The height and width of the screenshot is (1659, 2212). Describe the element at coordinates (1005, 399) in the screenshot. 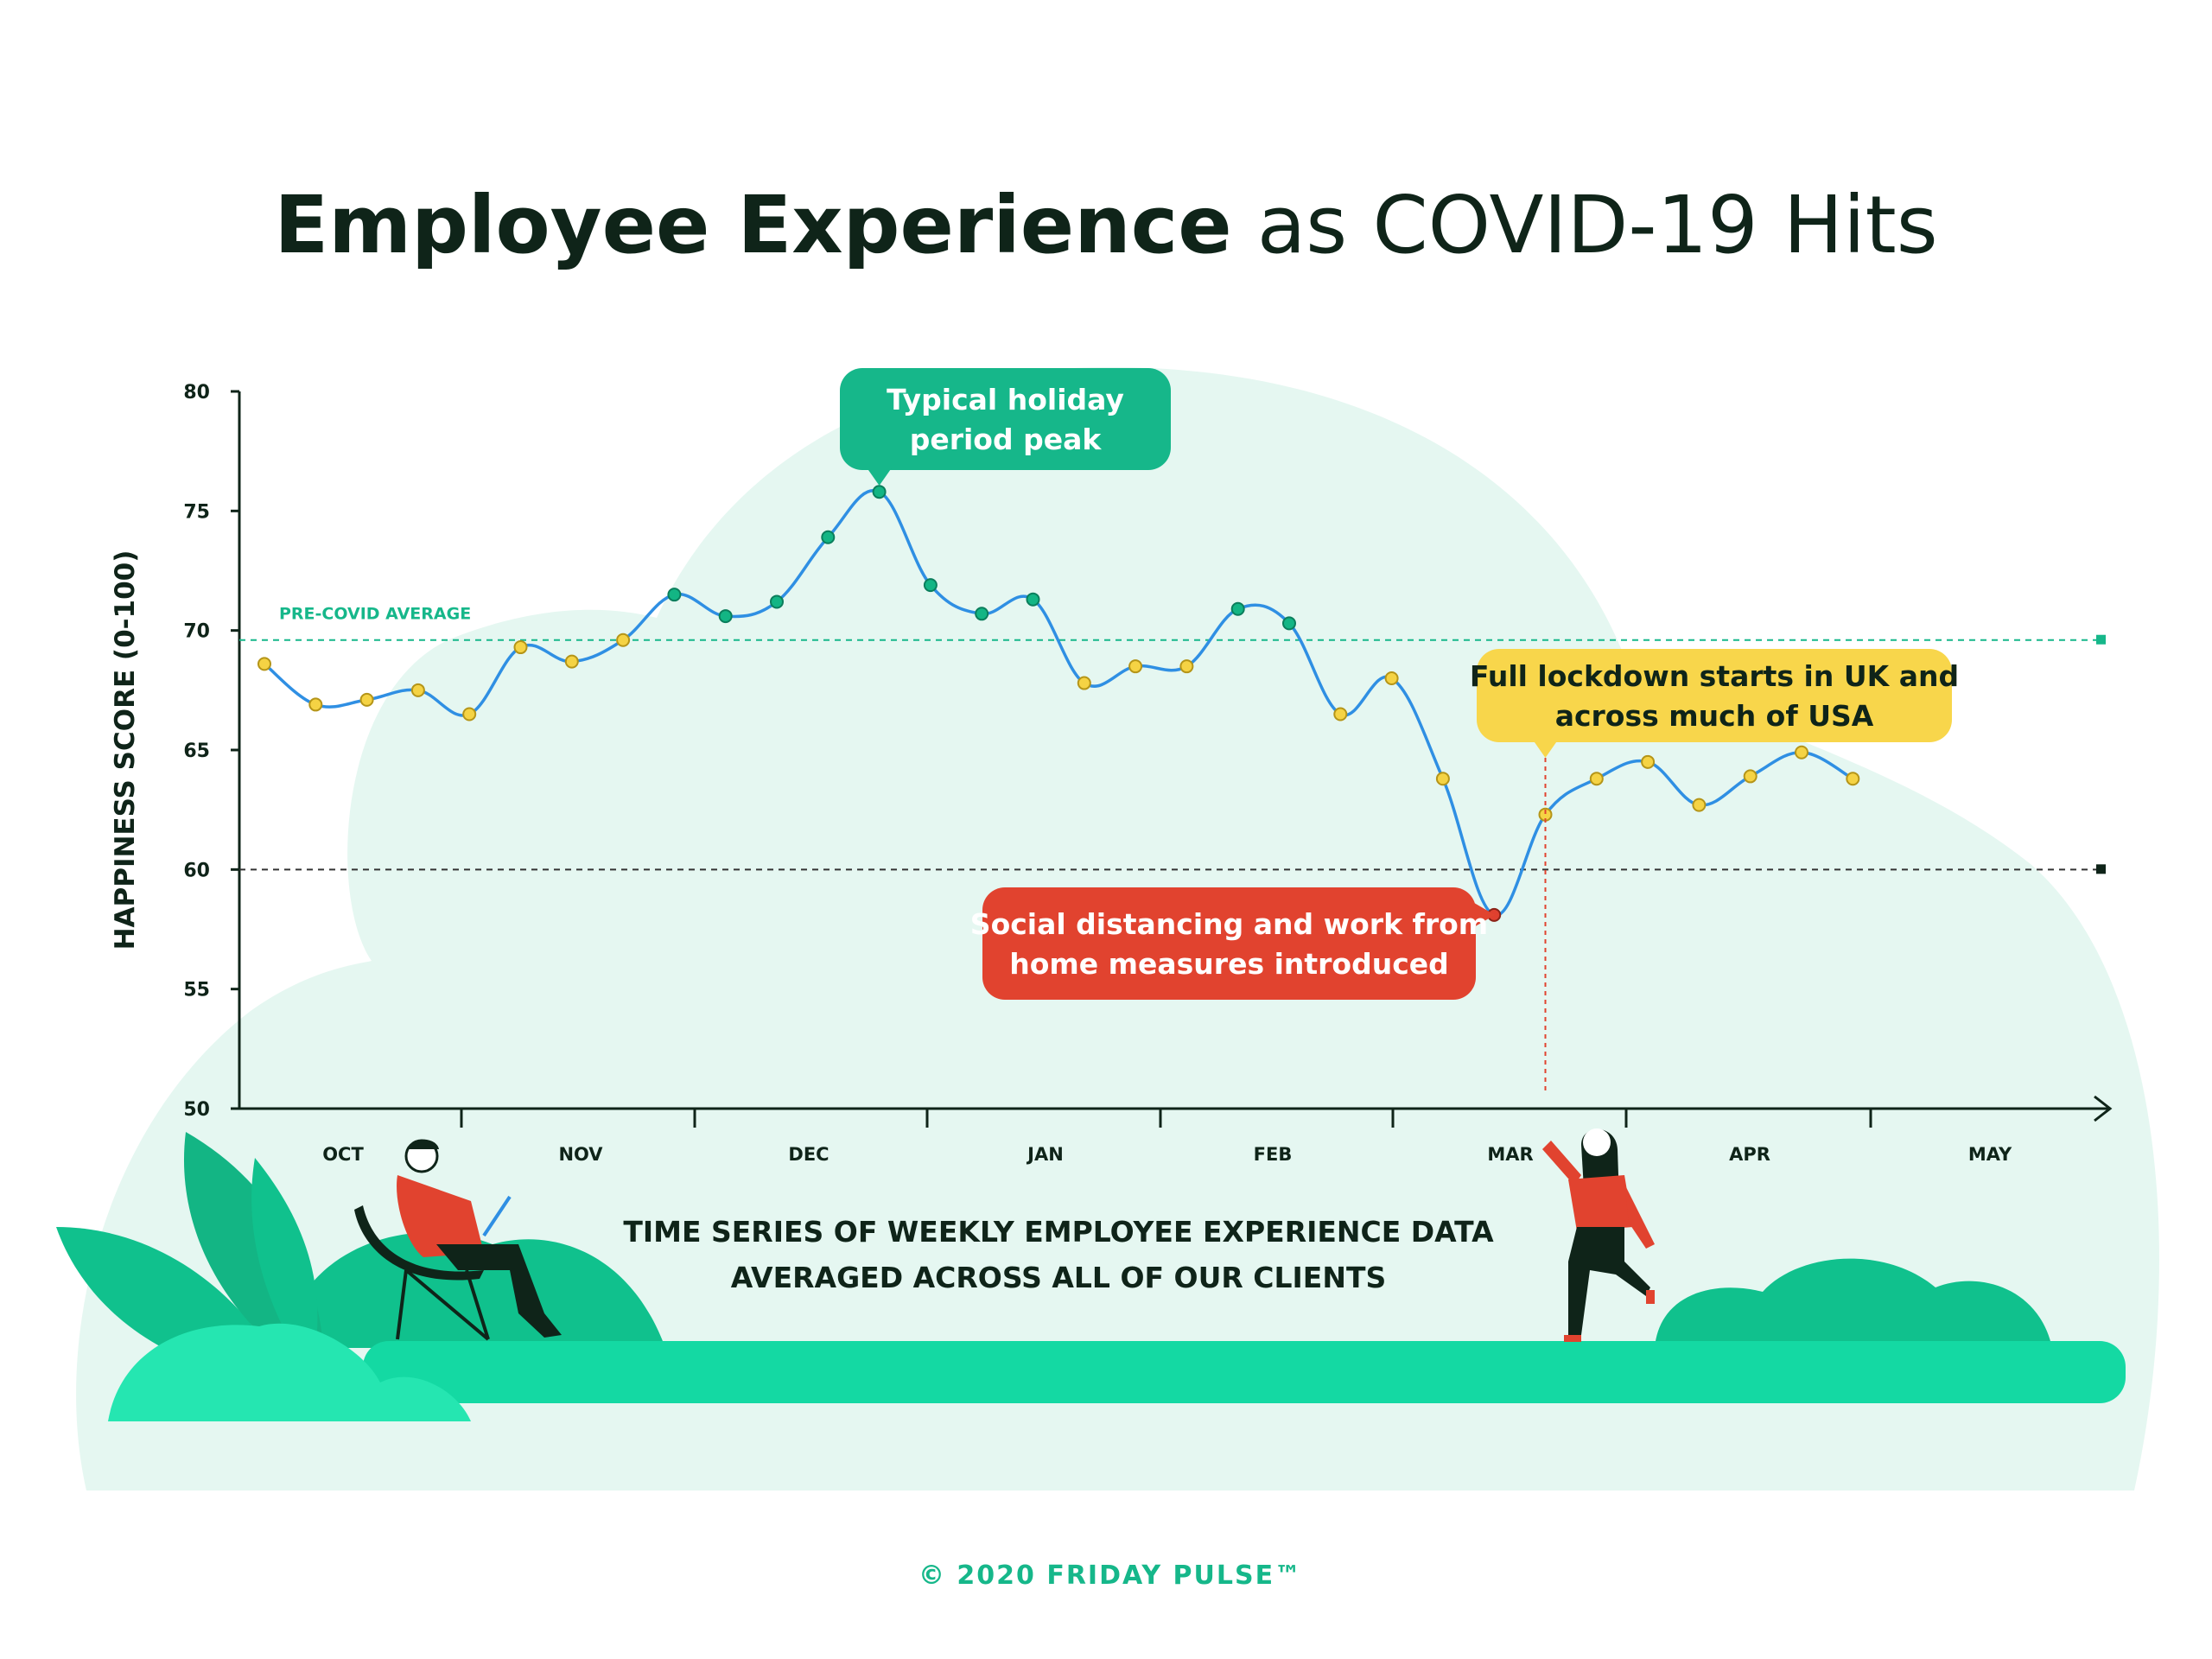

I see `callout-text-line: Typical holiday` at that location.